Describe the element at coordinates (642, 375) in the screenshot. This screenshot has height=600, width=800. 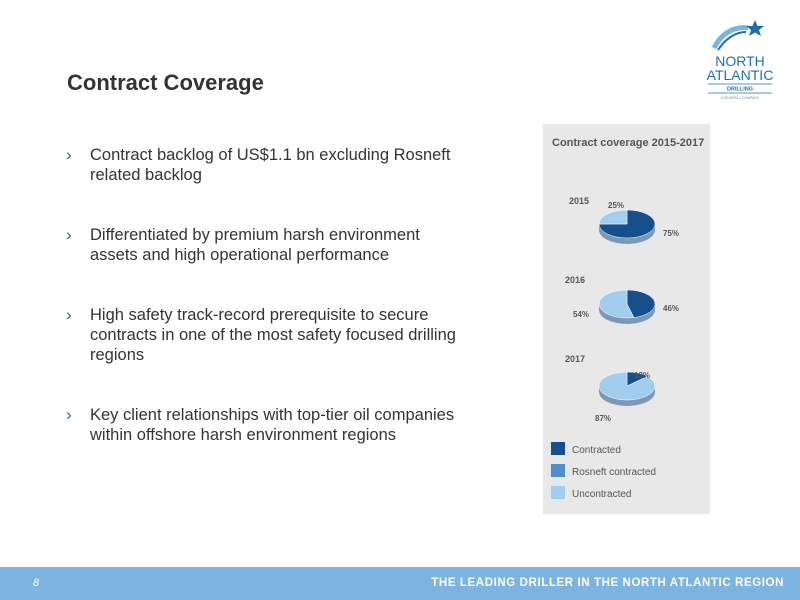
I see `pie-label-contracted: 13%` at that location.